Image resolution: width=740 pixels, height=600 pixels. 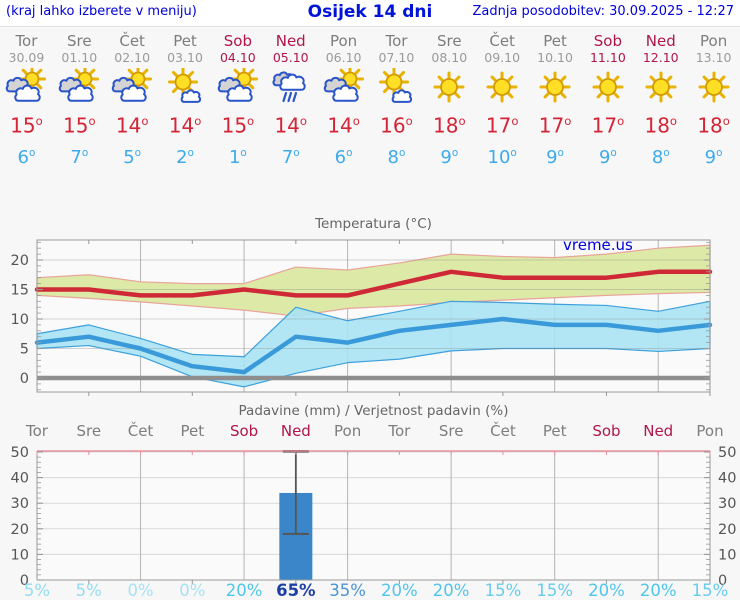 What do you see at coordinates (185, 85) in the screenshot?
I see `mostly-sunny-icon` at bounding box center [185, 85].